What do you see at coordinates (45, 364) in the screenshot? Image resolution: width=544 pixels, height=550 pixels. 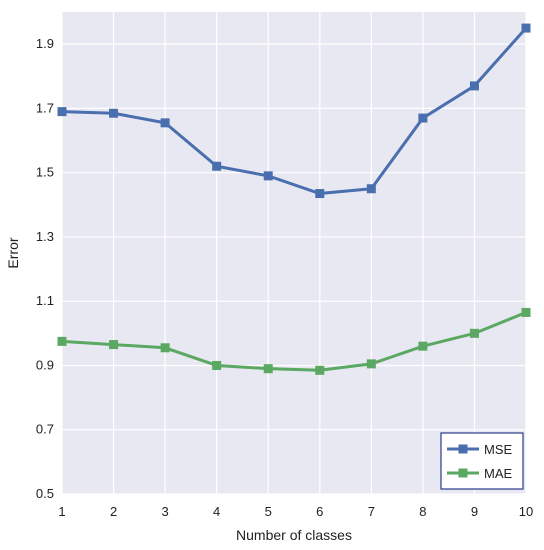 I see `y-tick-label: 0.9` at bounding box center [45, 364].